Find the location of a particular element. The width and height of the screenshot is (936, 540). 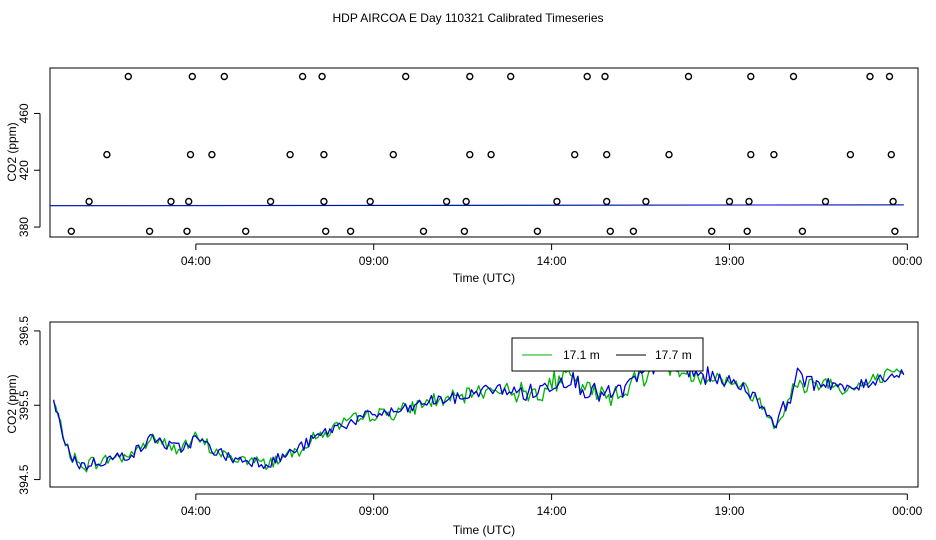

panel2-y-tick-label: 395.5 is located at coordinates (24, 405).